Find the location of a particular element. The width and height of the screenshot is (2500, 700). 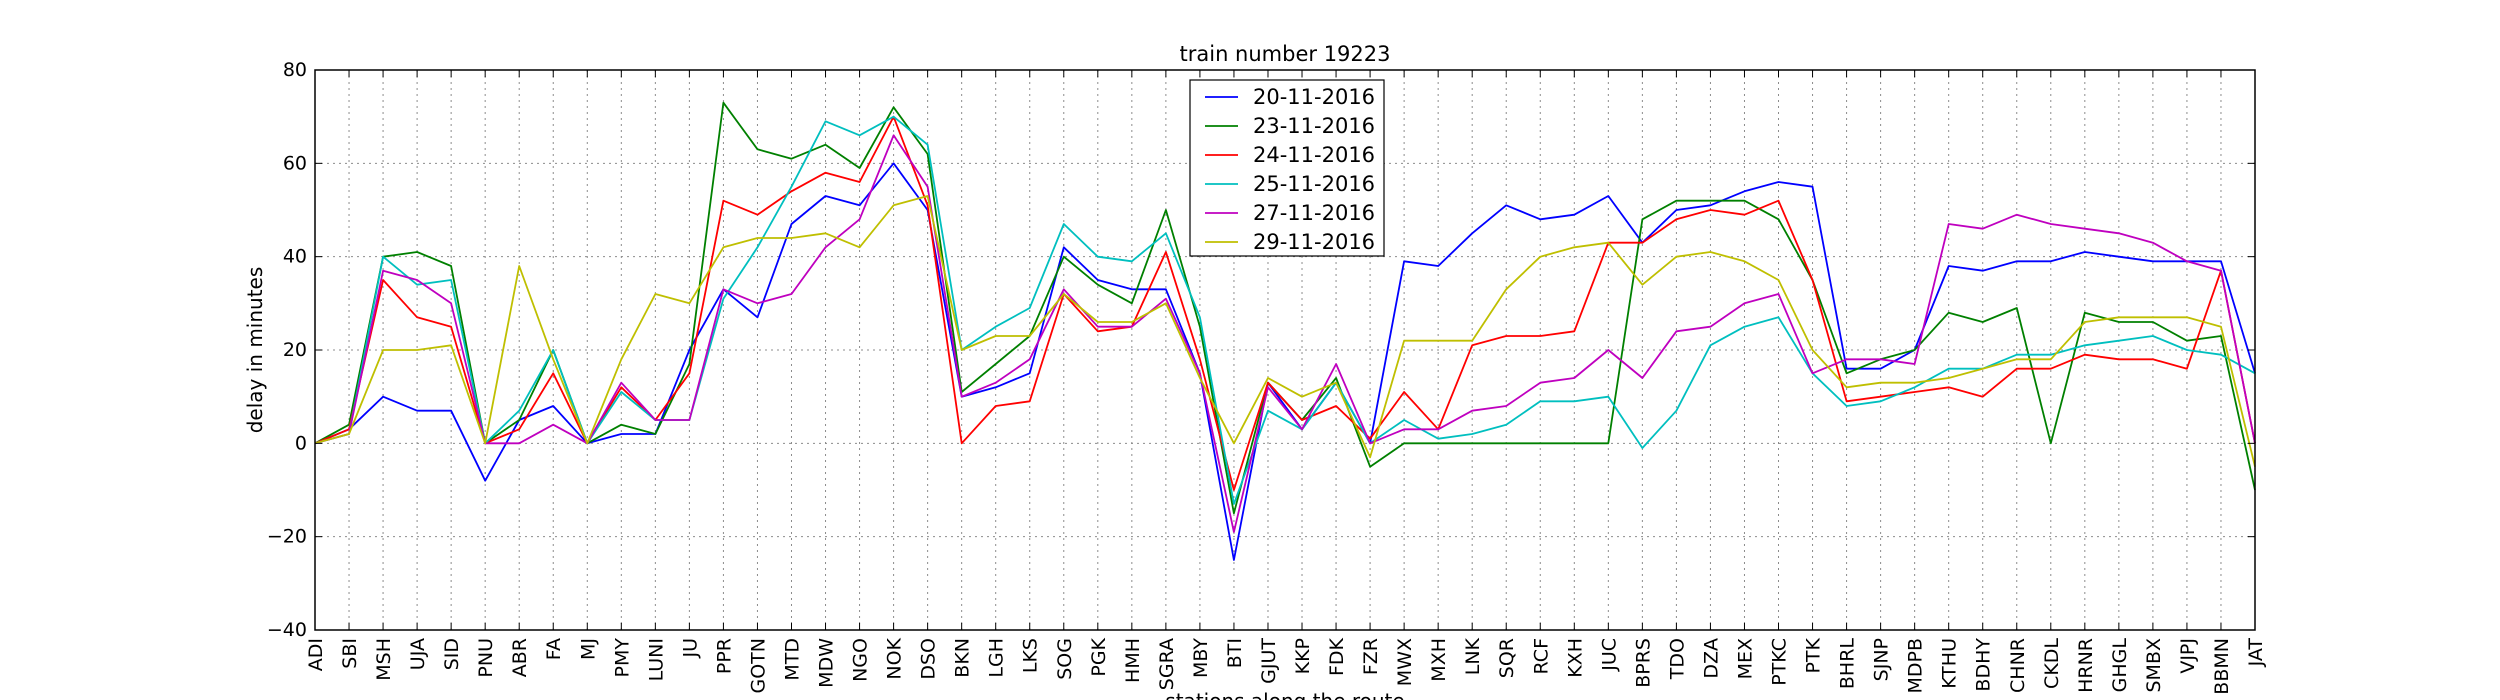

chart-title: train number 19223 is located at coordinates (1285, 54).